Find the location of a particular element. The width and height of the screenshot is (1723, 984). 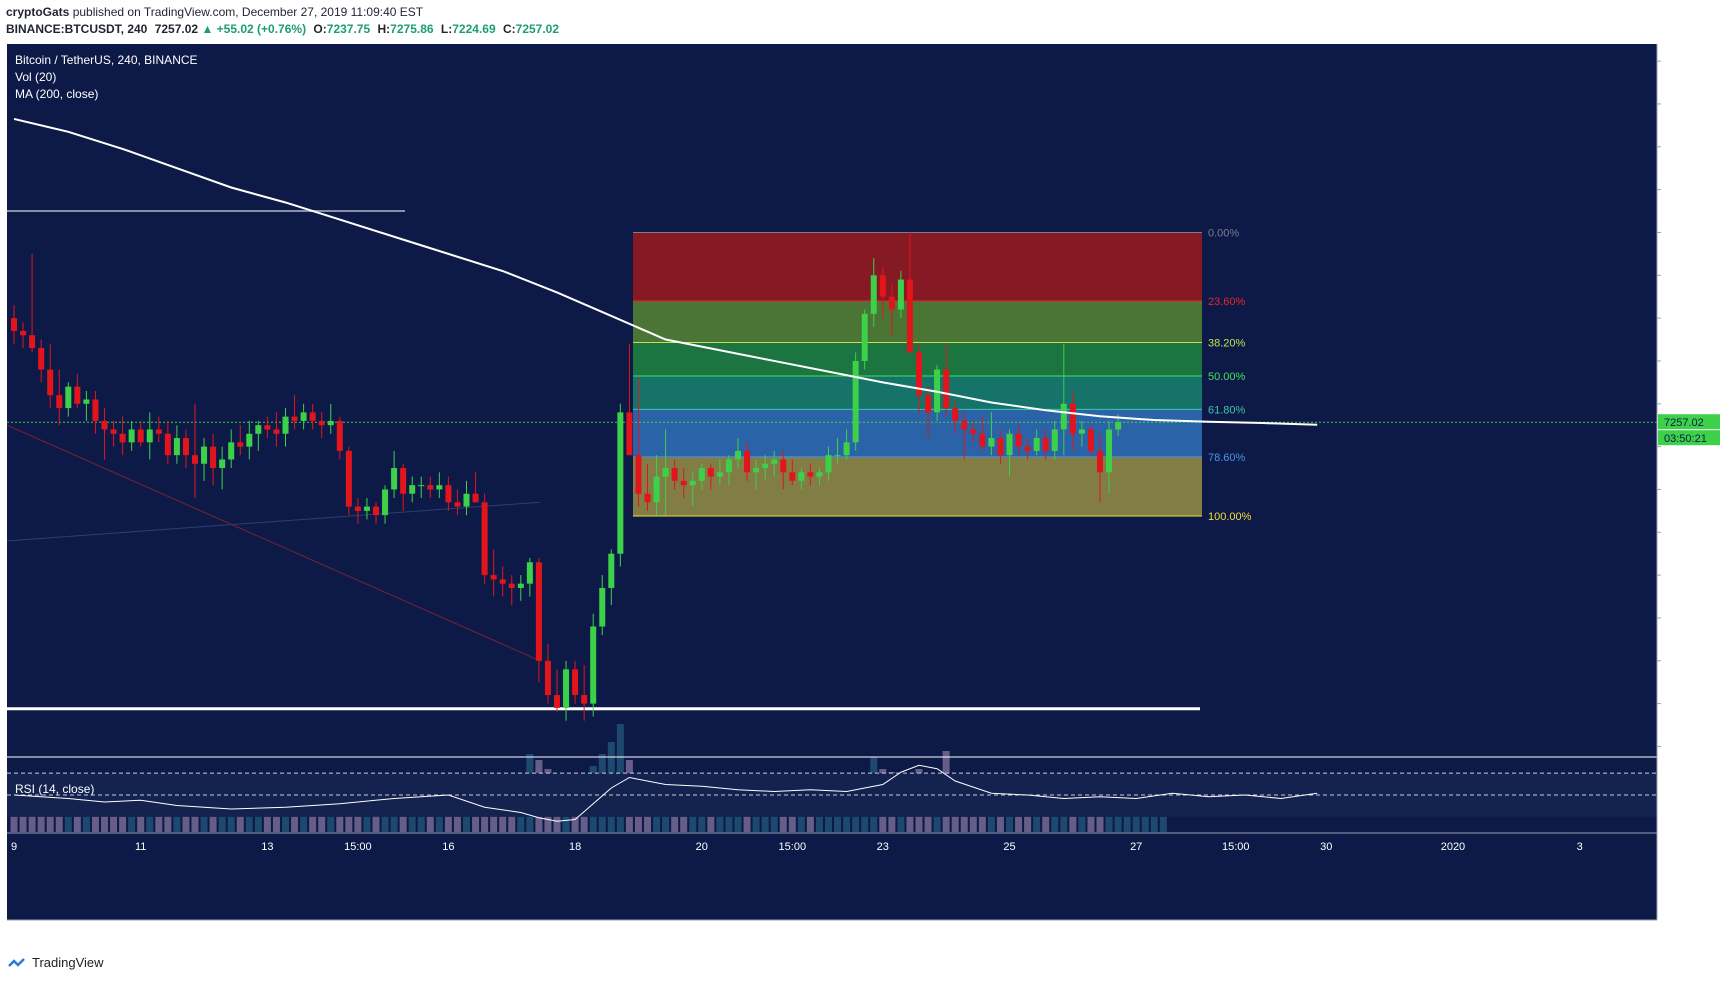

rsi-tick-label: 75.00 is located at coordinates (1679, 774).